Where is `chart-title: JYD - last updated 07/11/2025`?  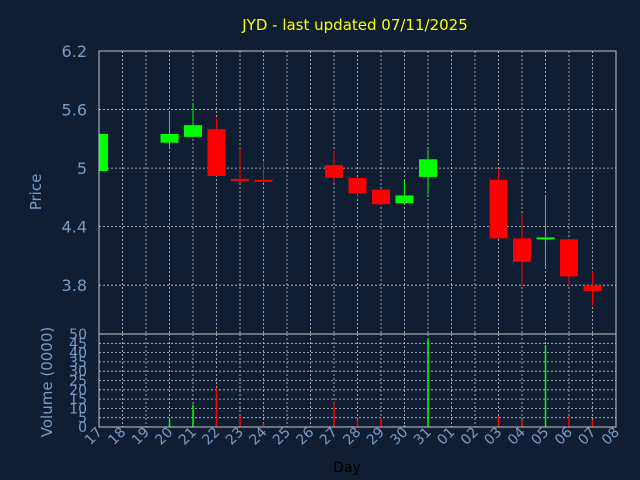
chart-title: JYD - last updated 07/11/2025 is located at coordinates (354, 25).